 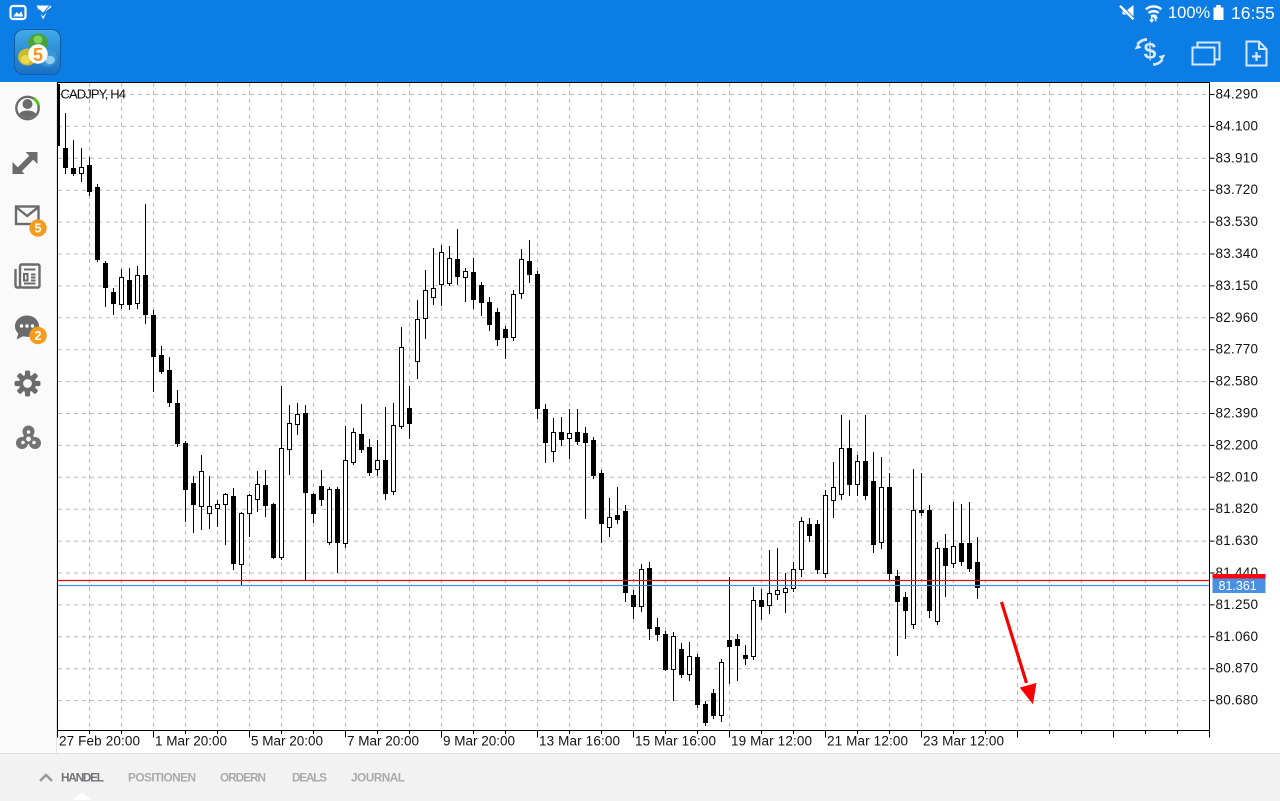 What do you see at coordinates (1237, 604) in the screenshot?
I see `svg-text: 81.250` at bounding box center [1237, 604].